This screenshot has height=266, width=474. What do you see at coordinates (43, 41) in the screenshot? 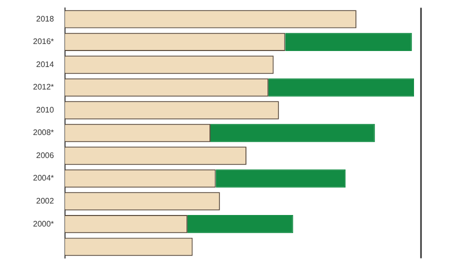
I see `y-tick-label: 2016*` at bounding box center [43, 41].